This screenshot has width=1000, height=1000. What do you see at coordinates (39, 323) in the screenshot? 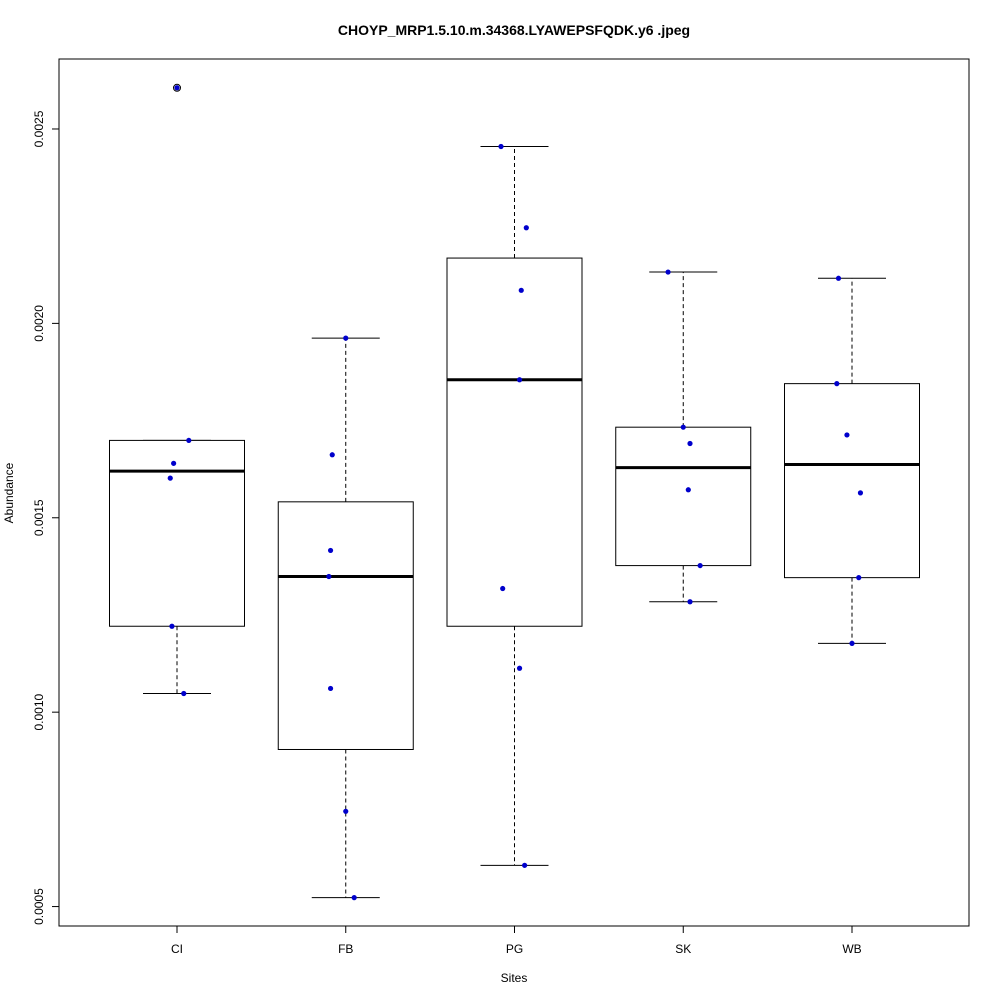
I see `y-tick-label: 0.0020` at bounding box center [39, 323].